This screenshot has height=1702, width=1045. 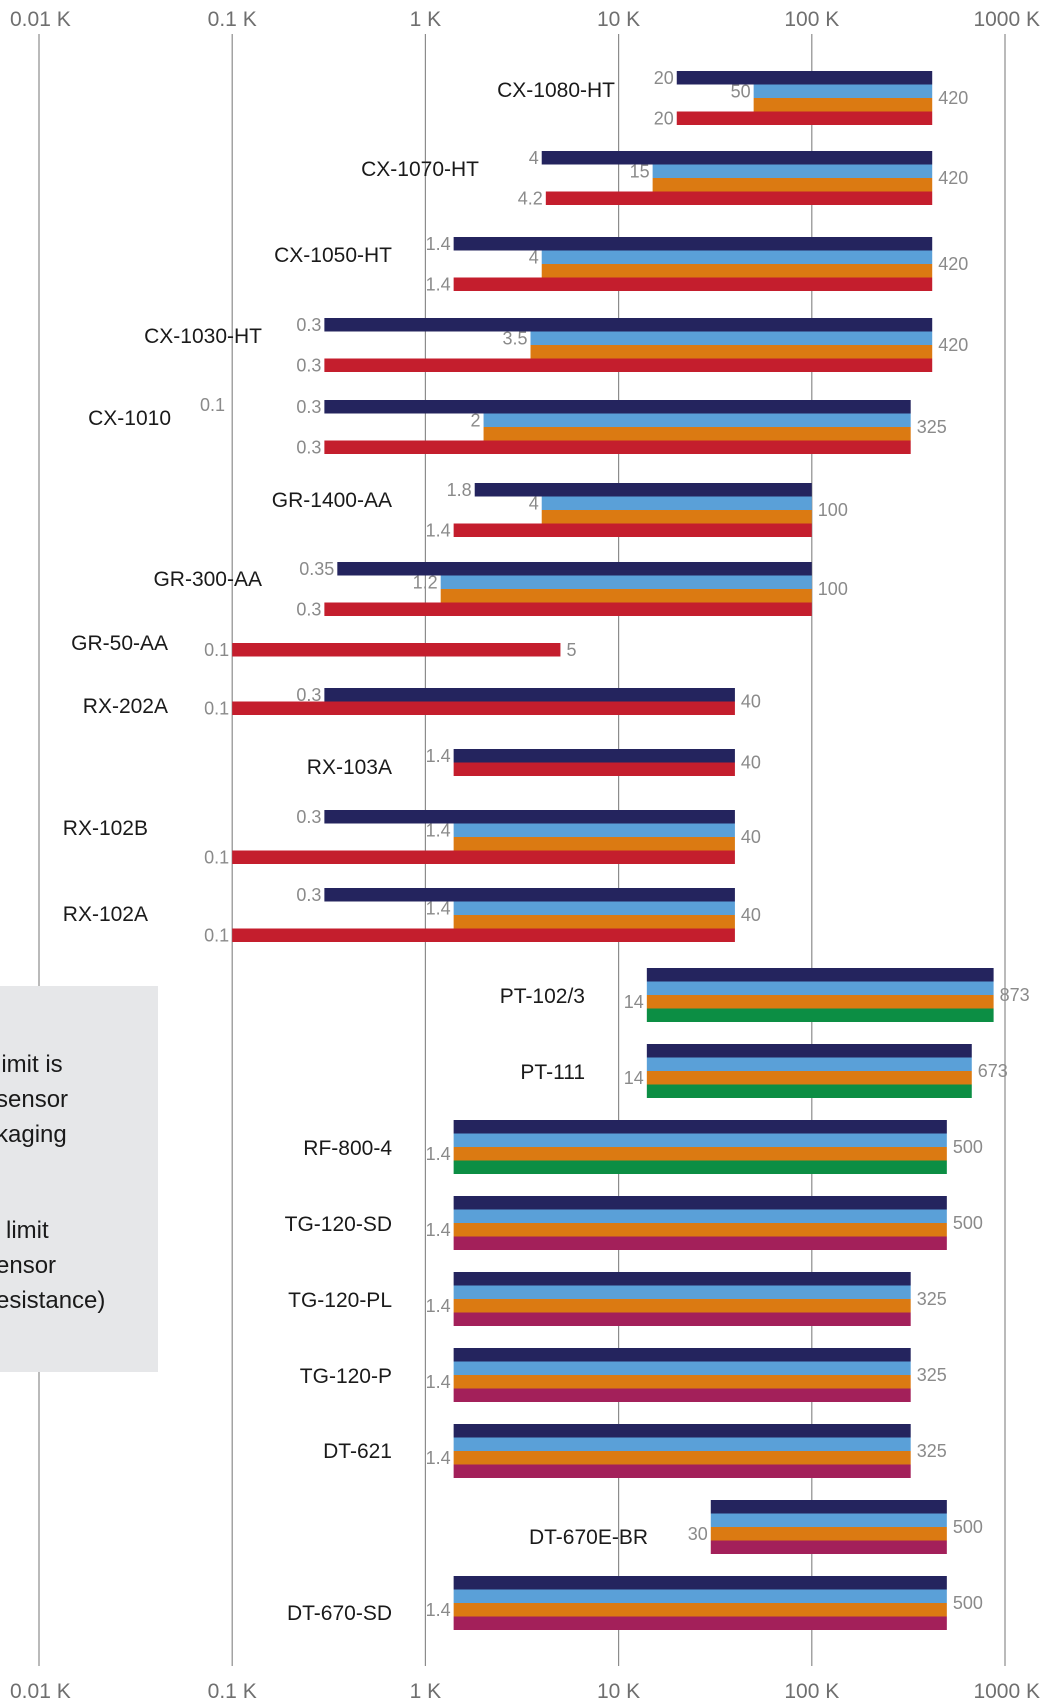 What do you see at coordinates (357, 1451) in the screenshot?
I see `sensor-name: DT-621` at bounding box center [357, 1451].